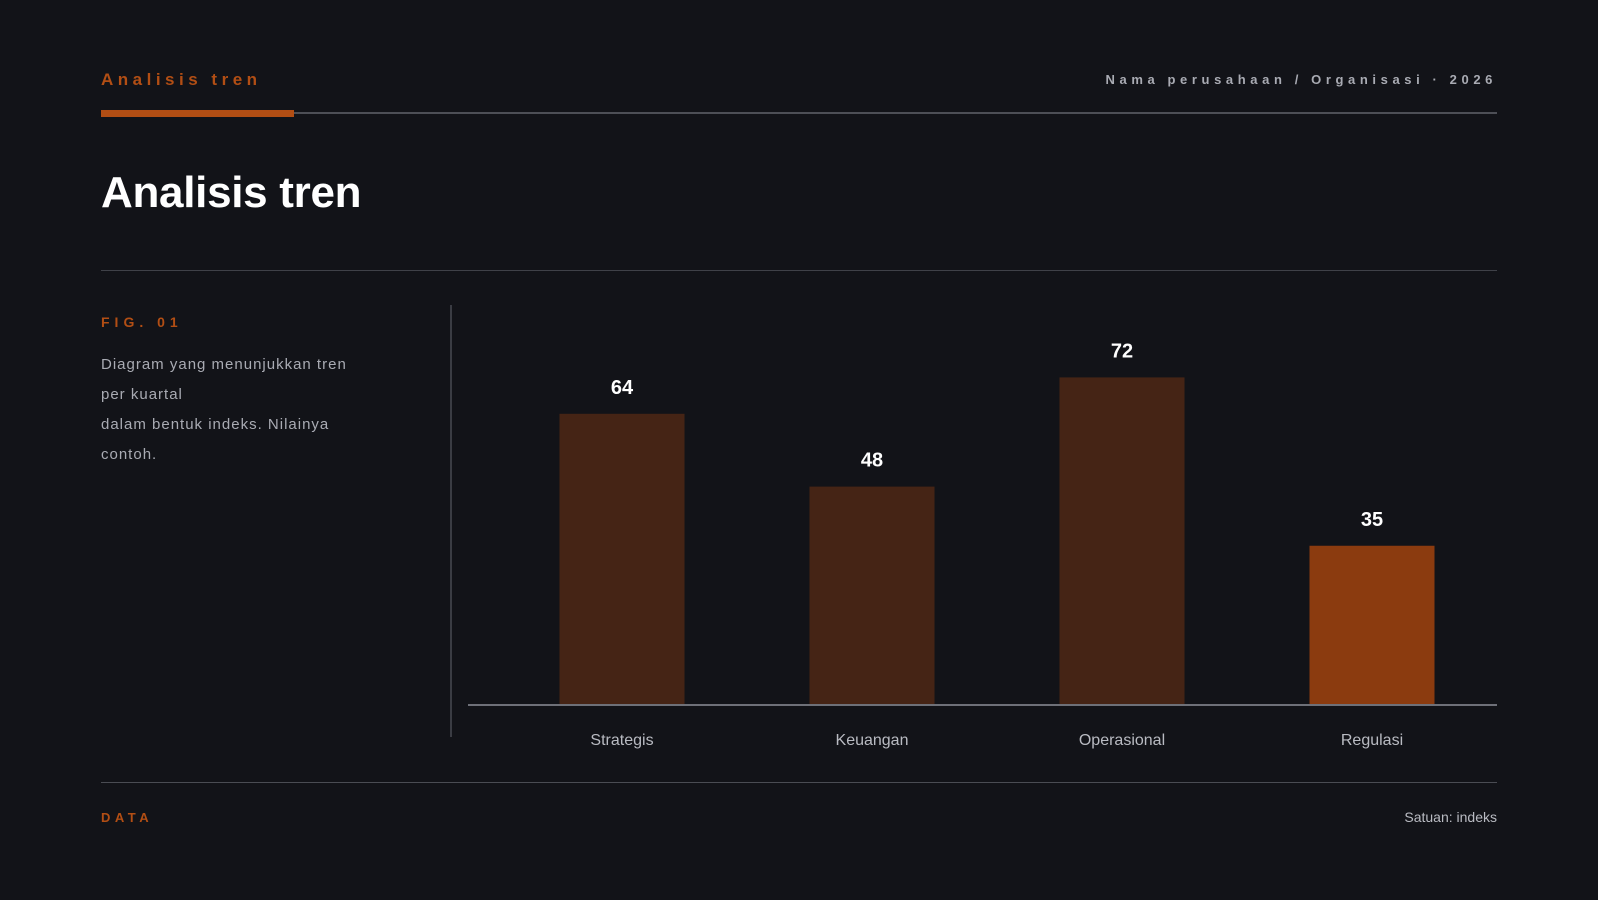 The height and width of the screenshot is (900, 1598). What do you see at coordinates (127, 817) in the screenshot?
I see `footer-label: DATA` at bounding box center [127, 817].